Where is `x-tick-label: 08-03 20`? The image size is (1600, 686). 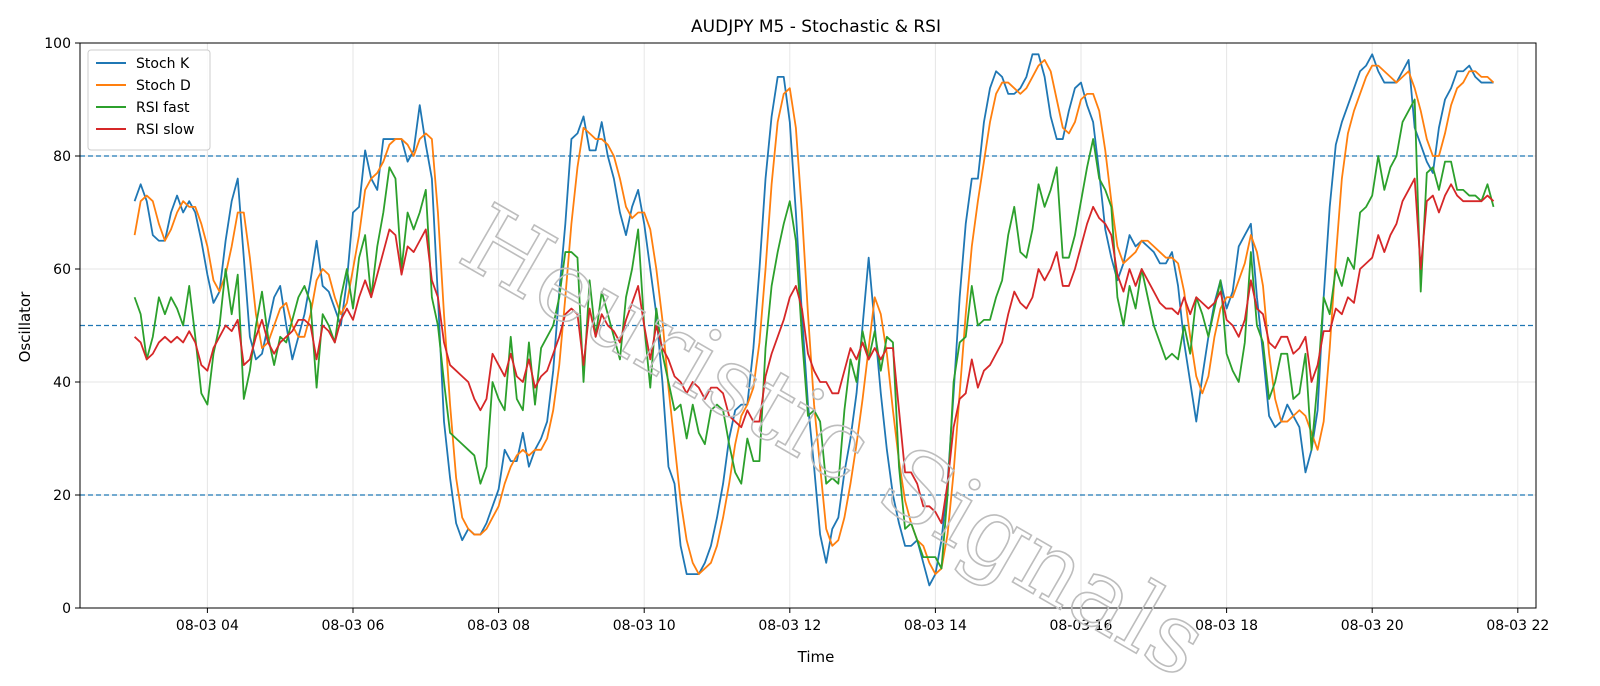 x-tick-label: 08-03 20 is located at coordinates (1372, 626).